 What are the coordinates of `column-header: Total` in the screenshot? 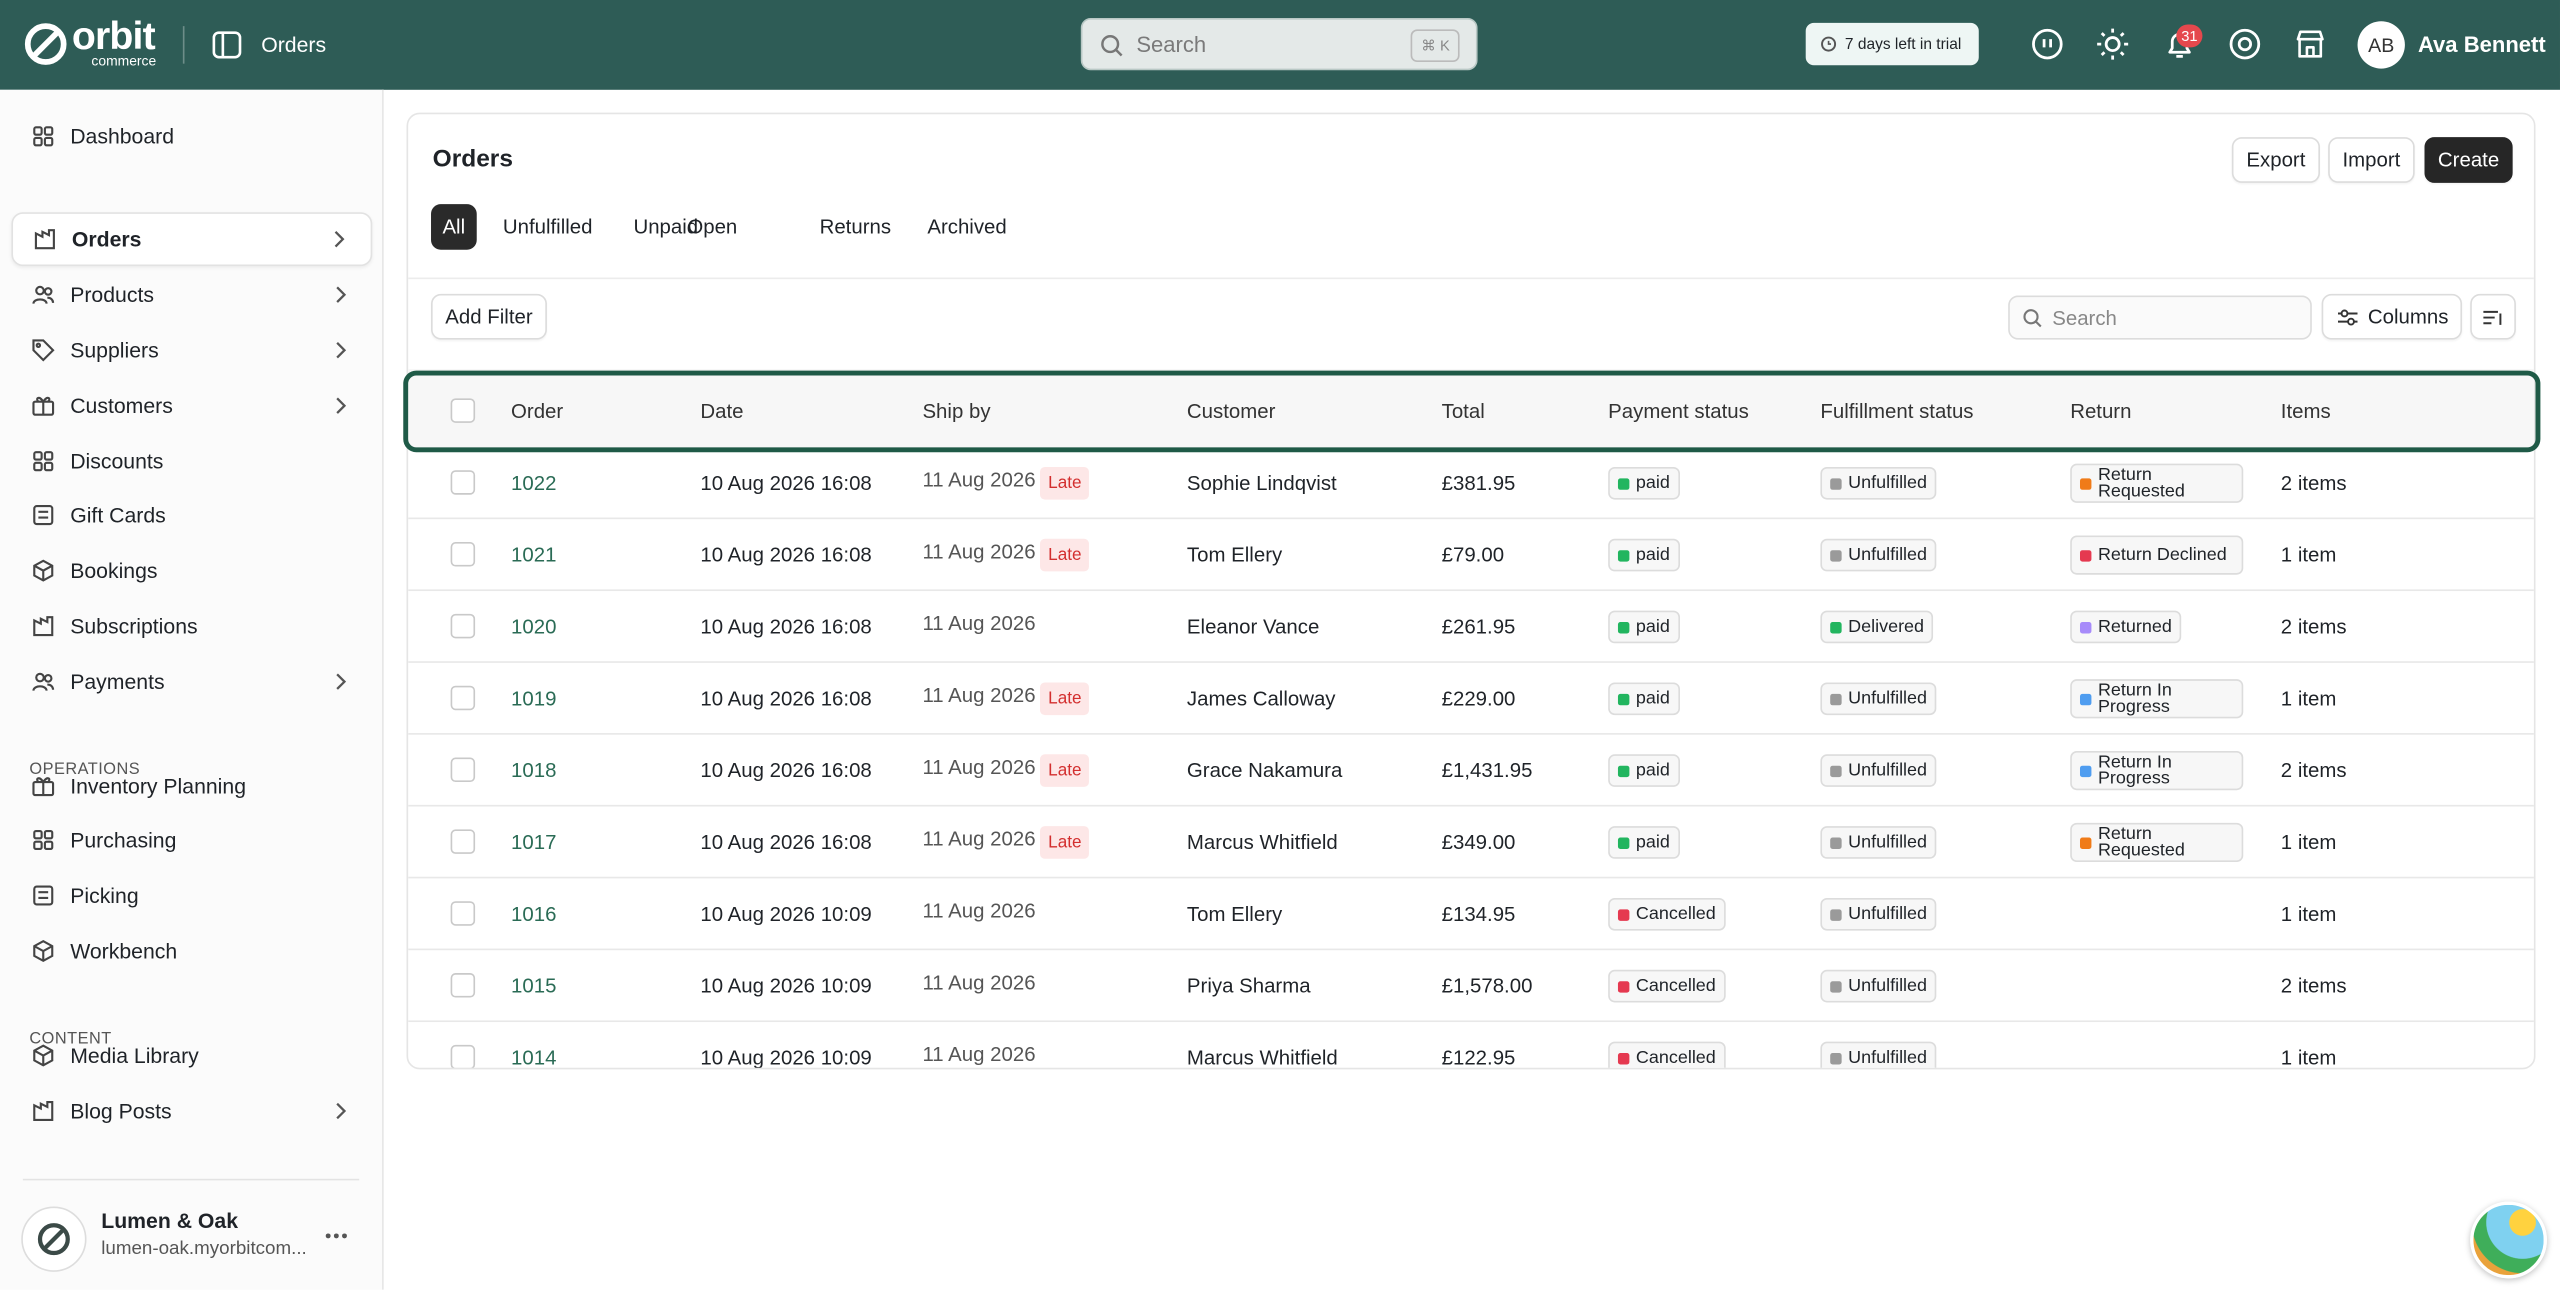 It's located at (1463, 411).